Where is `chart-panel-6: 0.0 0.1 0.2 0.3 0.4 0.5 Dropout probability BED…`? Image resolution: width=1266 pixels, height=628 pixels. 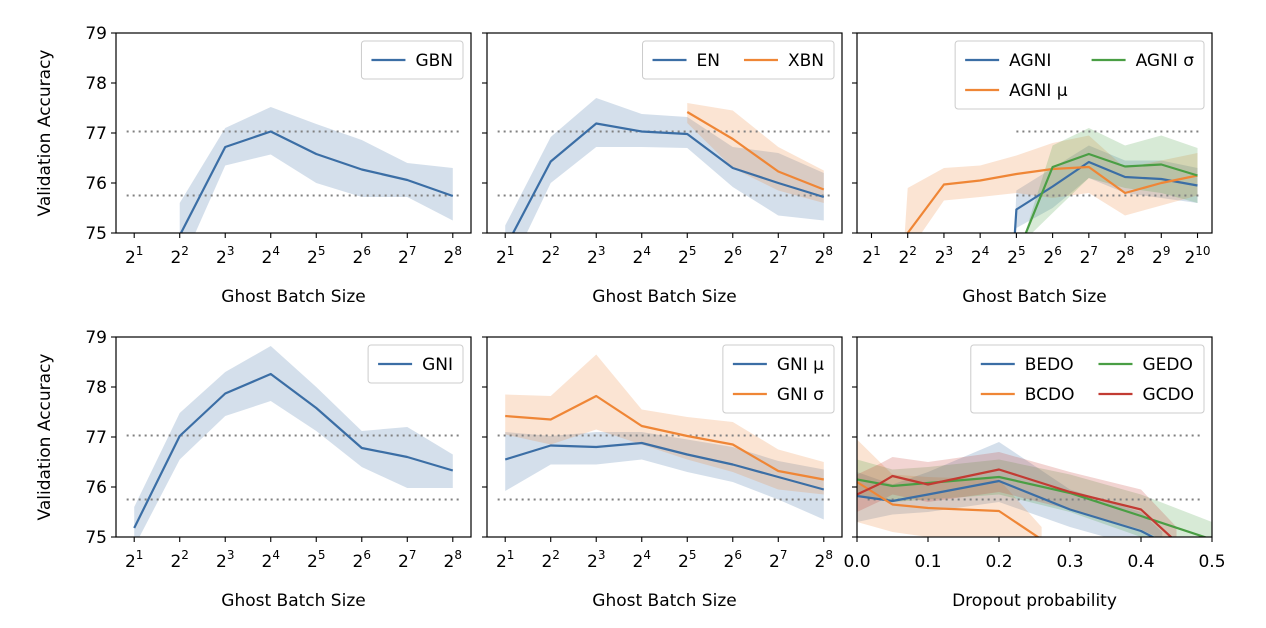 chart-panel-6: 0.0 0.1 0.2 0.3 0.4 0.5 Dropout probability BED… is located at coordinates (1034, 473).